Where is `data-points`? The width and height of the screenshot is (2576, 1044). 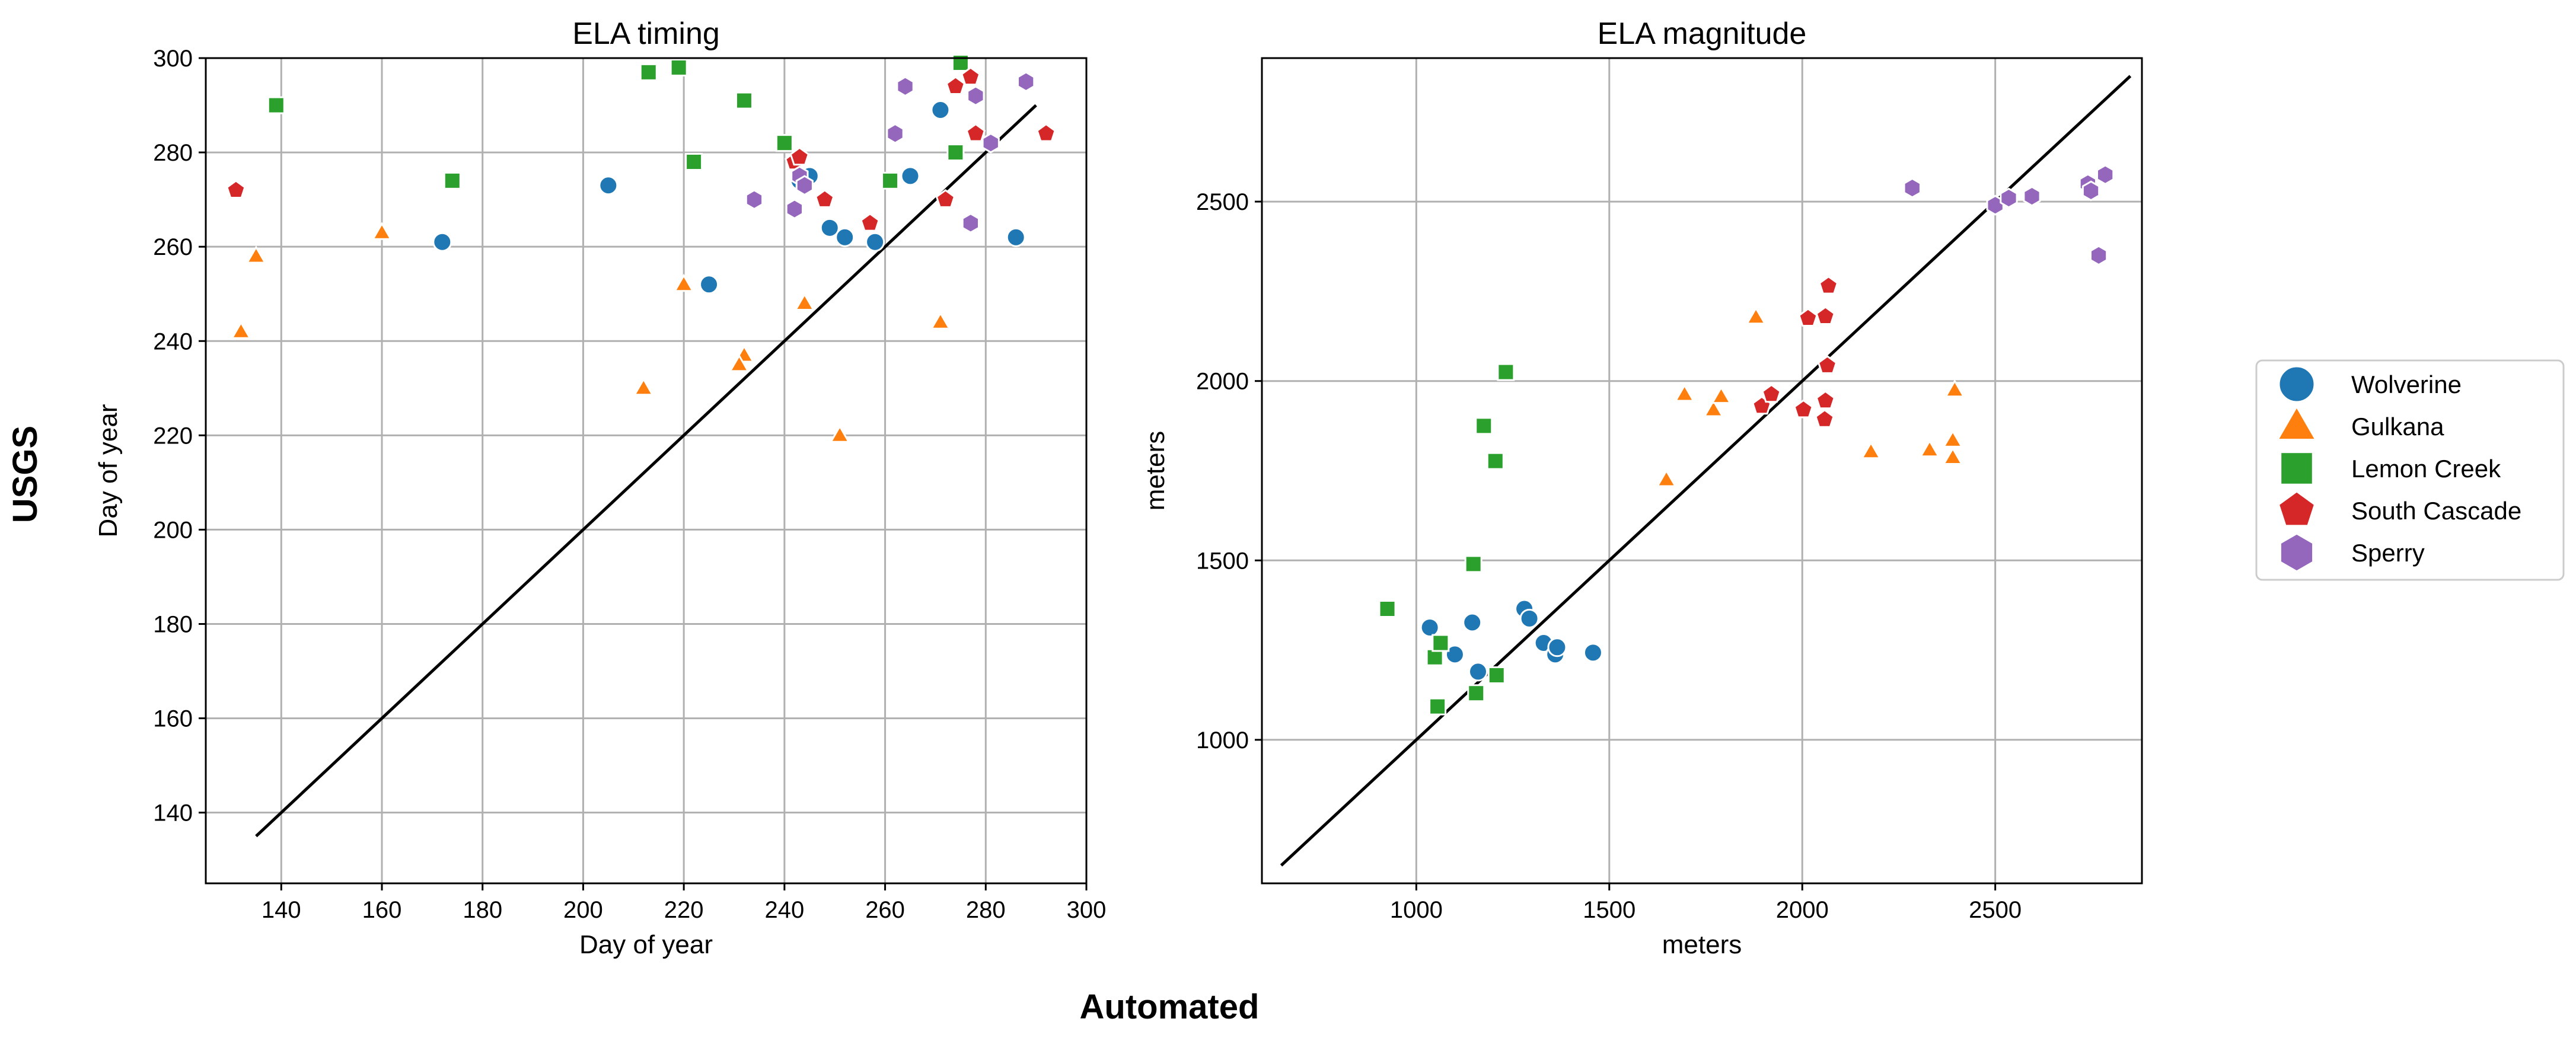
data-points is located at coordinates (641, 248).